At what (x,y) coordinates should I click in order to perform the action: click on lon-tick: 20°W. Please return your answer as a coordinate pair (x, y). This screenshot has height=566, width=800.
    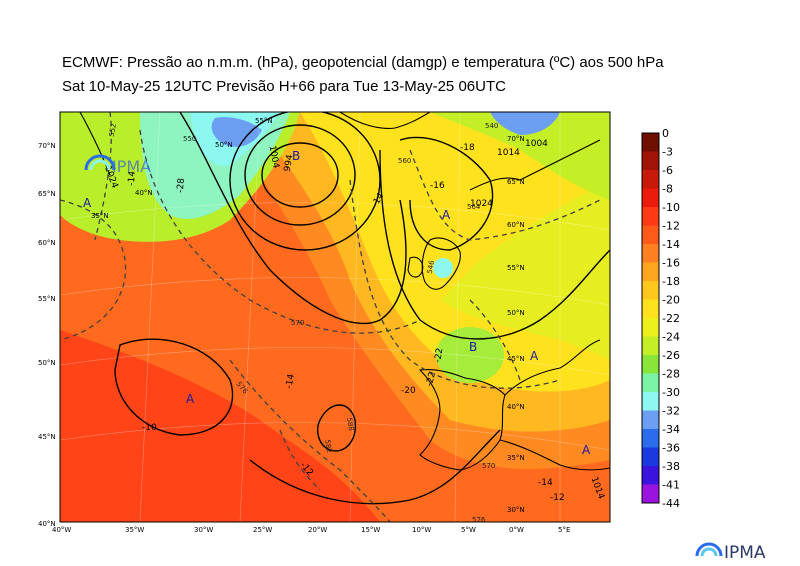
    Looking at the image, I should click on (317, 530).